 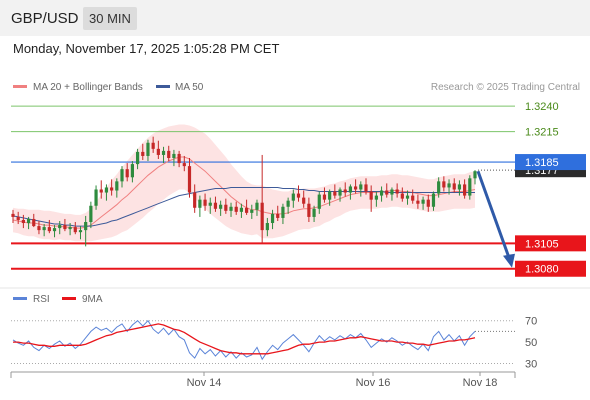 What do you see at coordinates (189, 87) in the screenshot?
I see `ma50-legend-label: MA 50` at bounding box center [189, 87].